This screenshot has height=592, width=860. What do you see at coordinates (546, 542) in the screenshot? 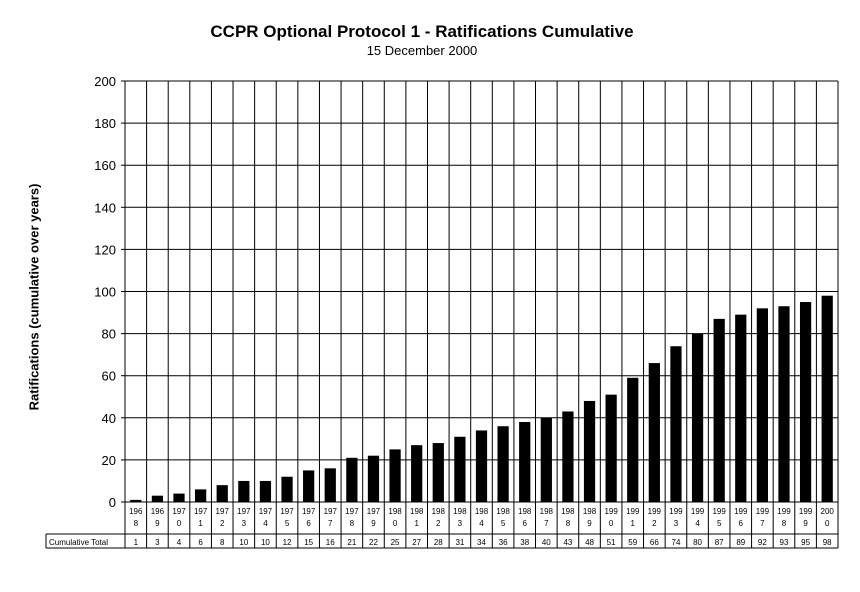
I see `table-value: 40` at bounding box center [546, 542].